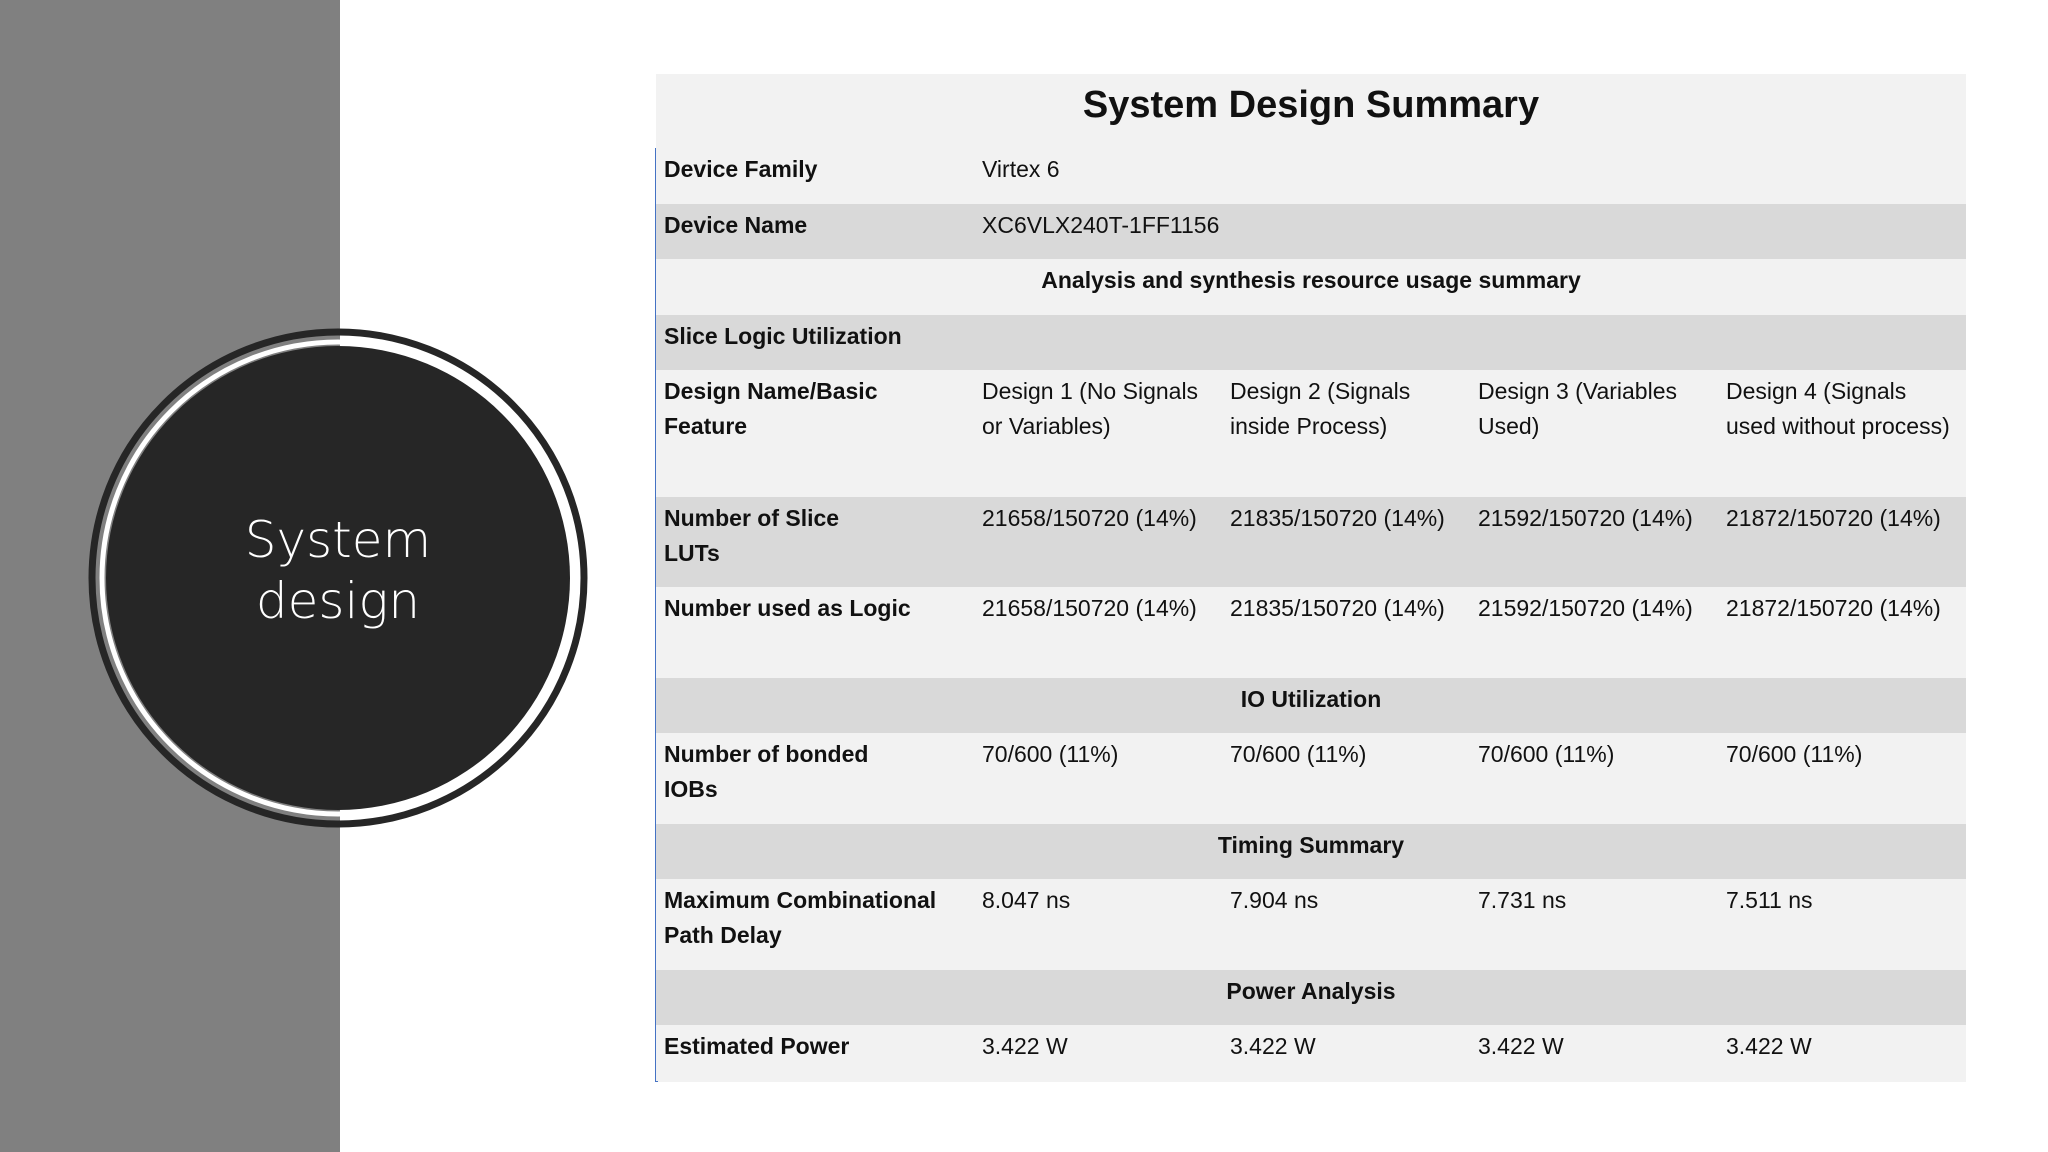 The image size is (2048, 1152). What do you see at coordinates (1842, 924) in the screenshot?
I see `max-delay-value-4: 7.511 ns` at bounding box center [1842, 924].